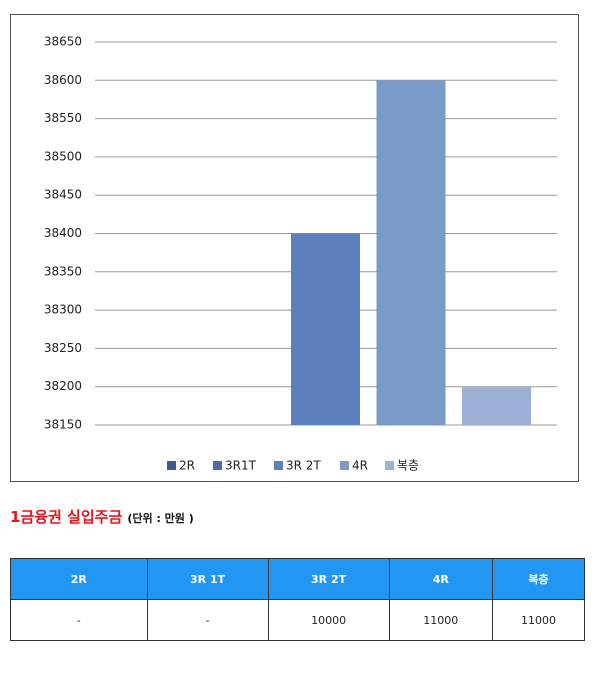 The width and height of the screenshot is (593, 677). I want to click on table-cell: 10000, so click(328, 620).